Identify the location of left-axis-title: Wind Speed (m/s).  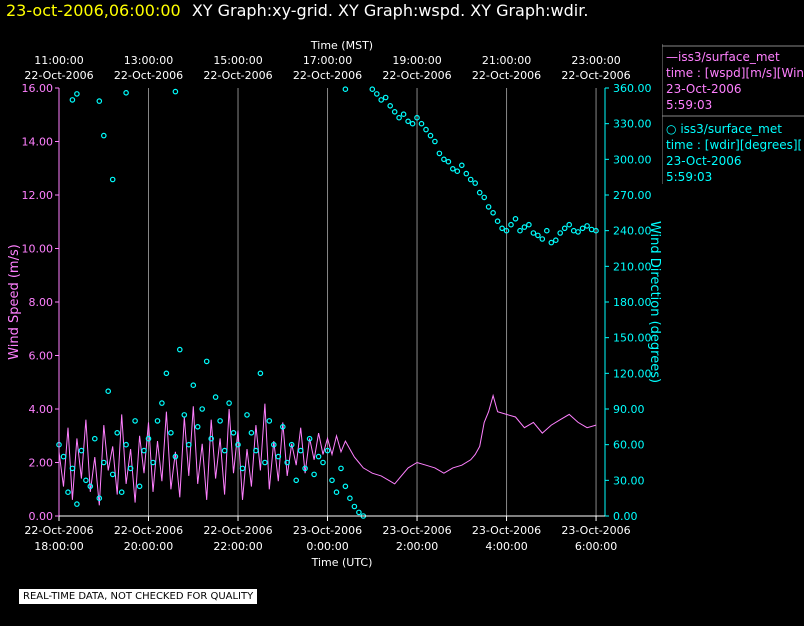
(14, 302).